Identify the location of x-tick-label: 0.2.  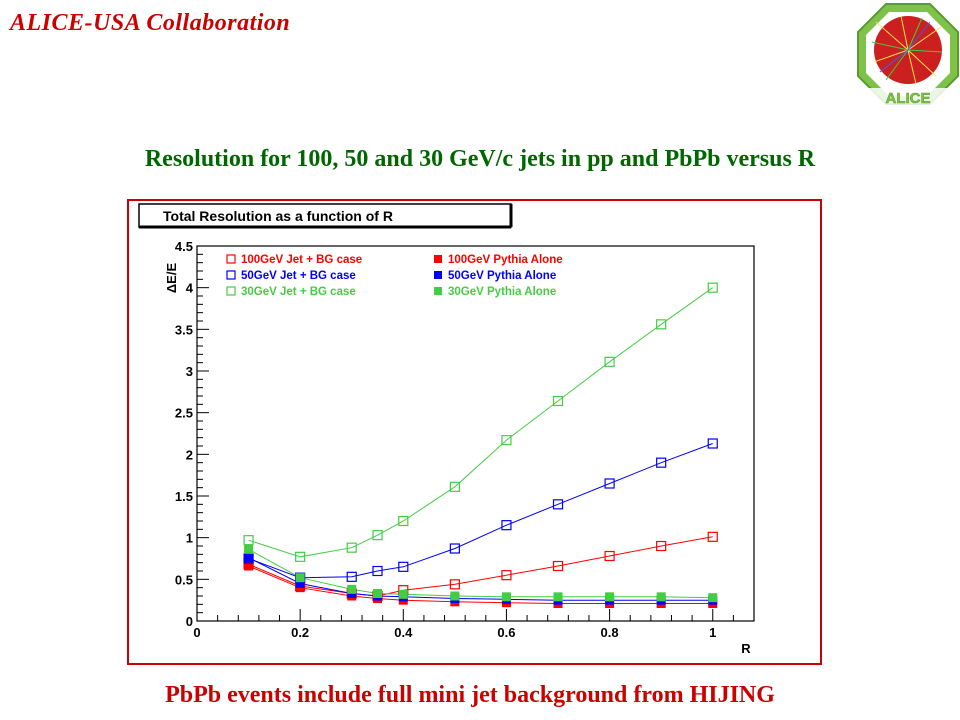
(300, 632).